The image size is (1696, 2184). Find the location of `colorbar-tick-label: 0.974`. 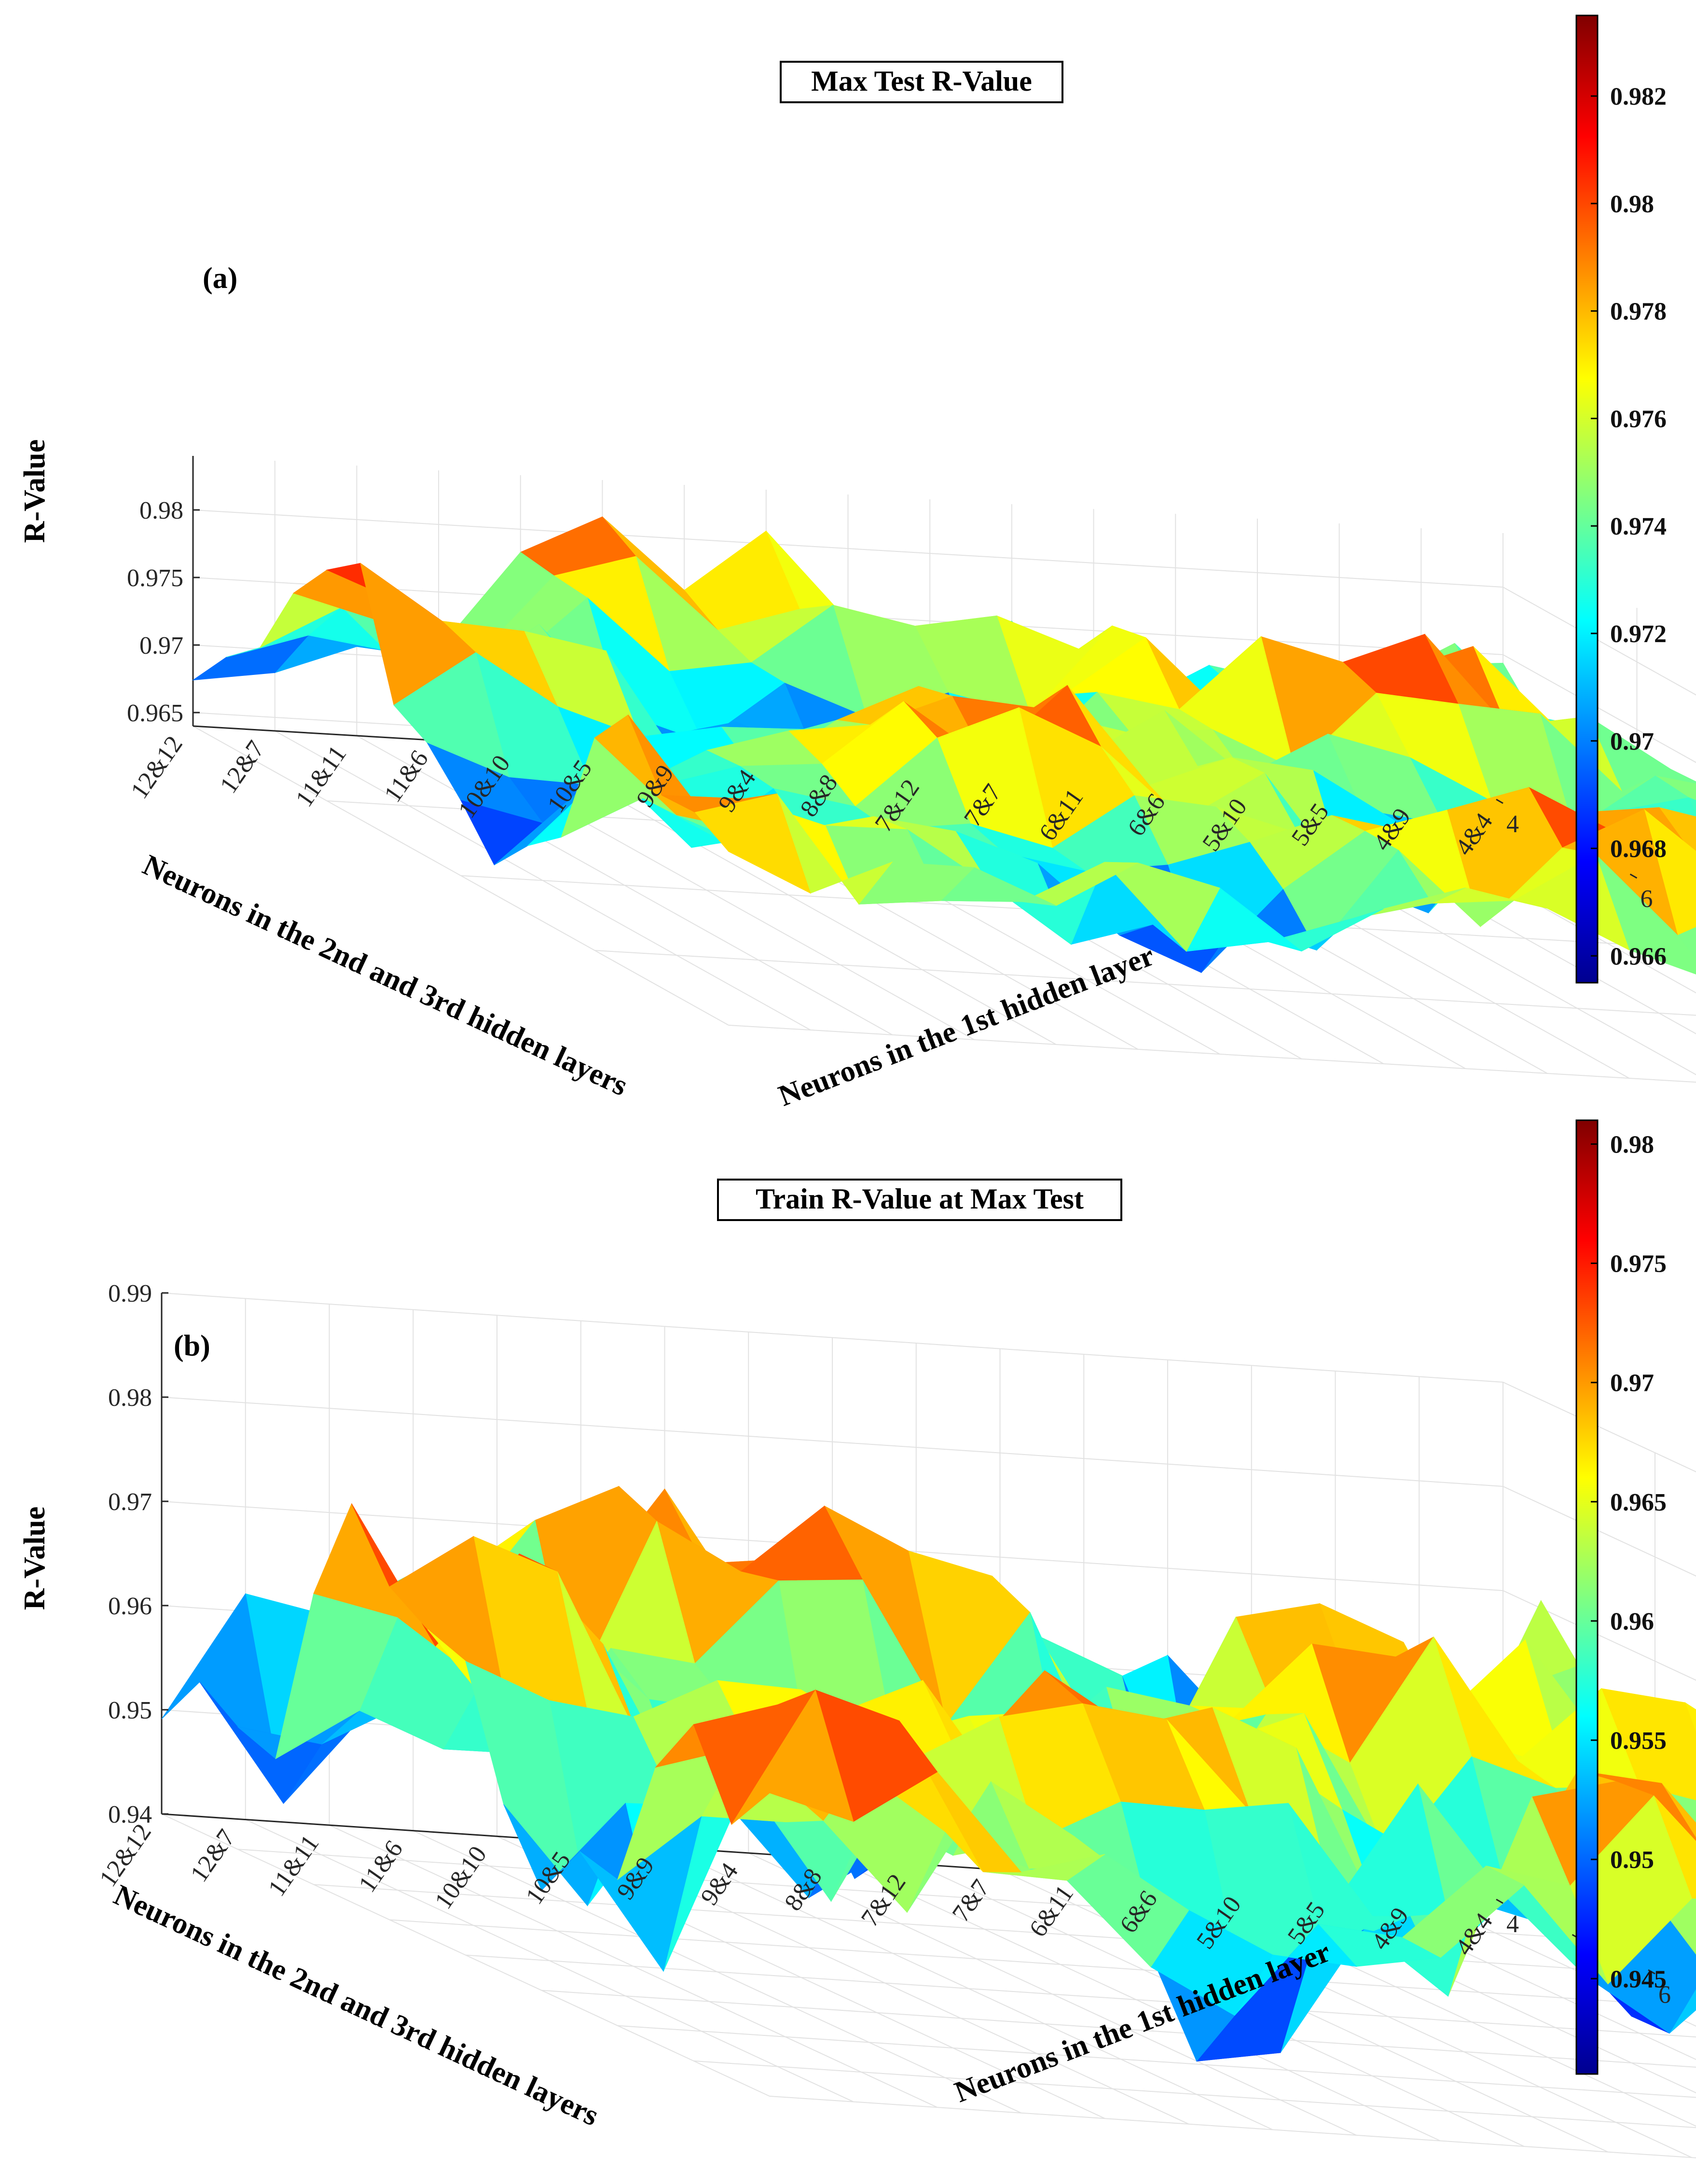

colorbar-tick-label: 0.974 is located at coordinates (1638, 527).